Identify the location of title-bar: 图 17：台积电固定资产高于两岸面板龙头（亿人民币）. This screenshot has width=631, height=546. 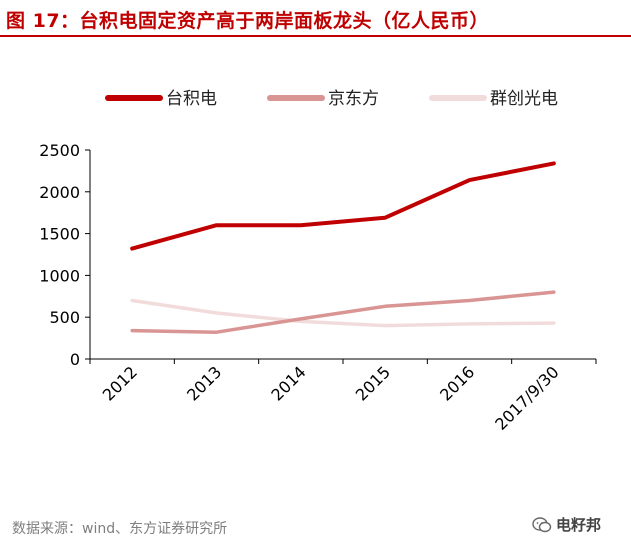
(315, 18).